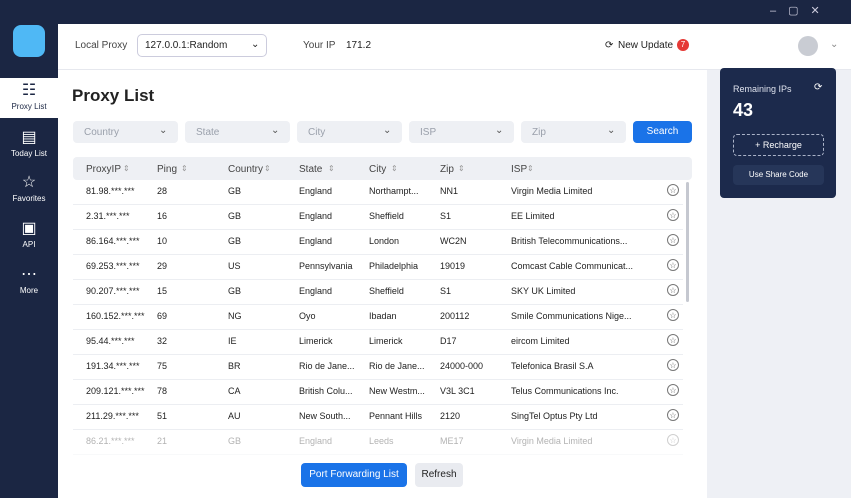 Image resolution: width=851 pixels, height=498 pixels. Describe the element at coordinates (162, 391) in the screenshot. I see `table-cell: 78` at that location.